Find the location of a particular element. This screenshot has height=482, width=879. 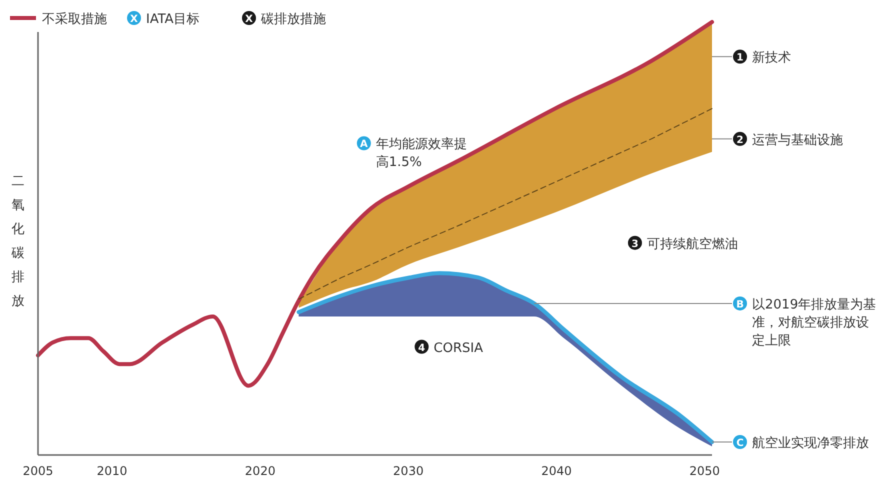

annotation: X IATA目标 is located at coordinates (165, 19).